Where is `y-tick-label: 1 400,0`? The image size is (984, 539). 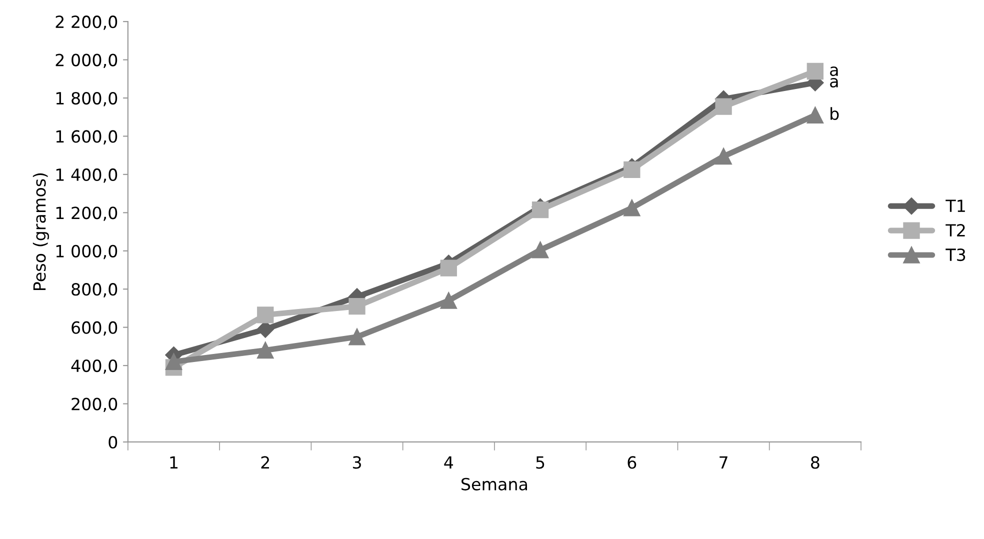 y-tick-label: 1 400,0 is located at coordinates (87, 175).